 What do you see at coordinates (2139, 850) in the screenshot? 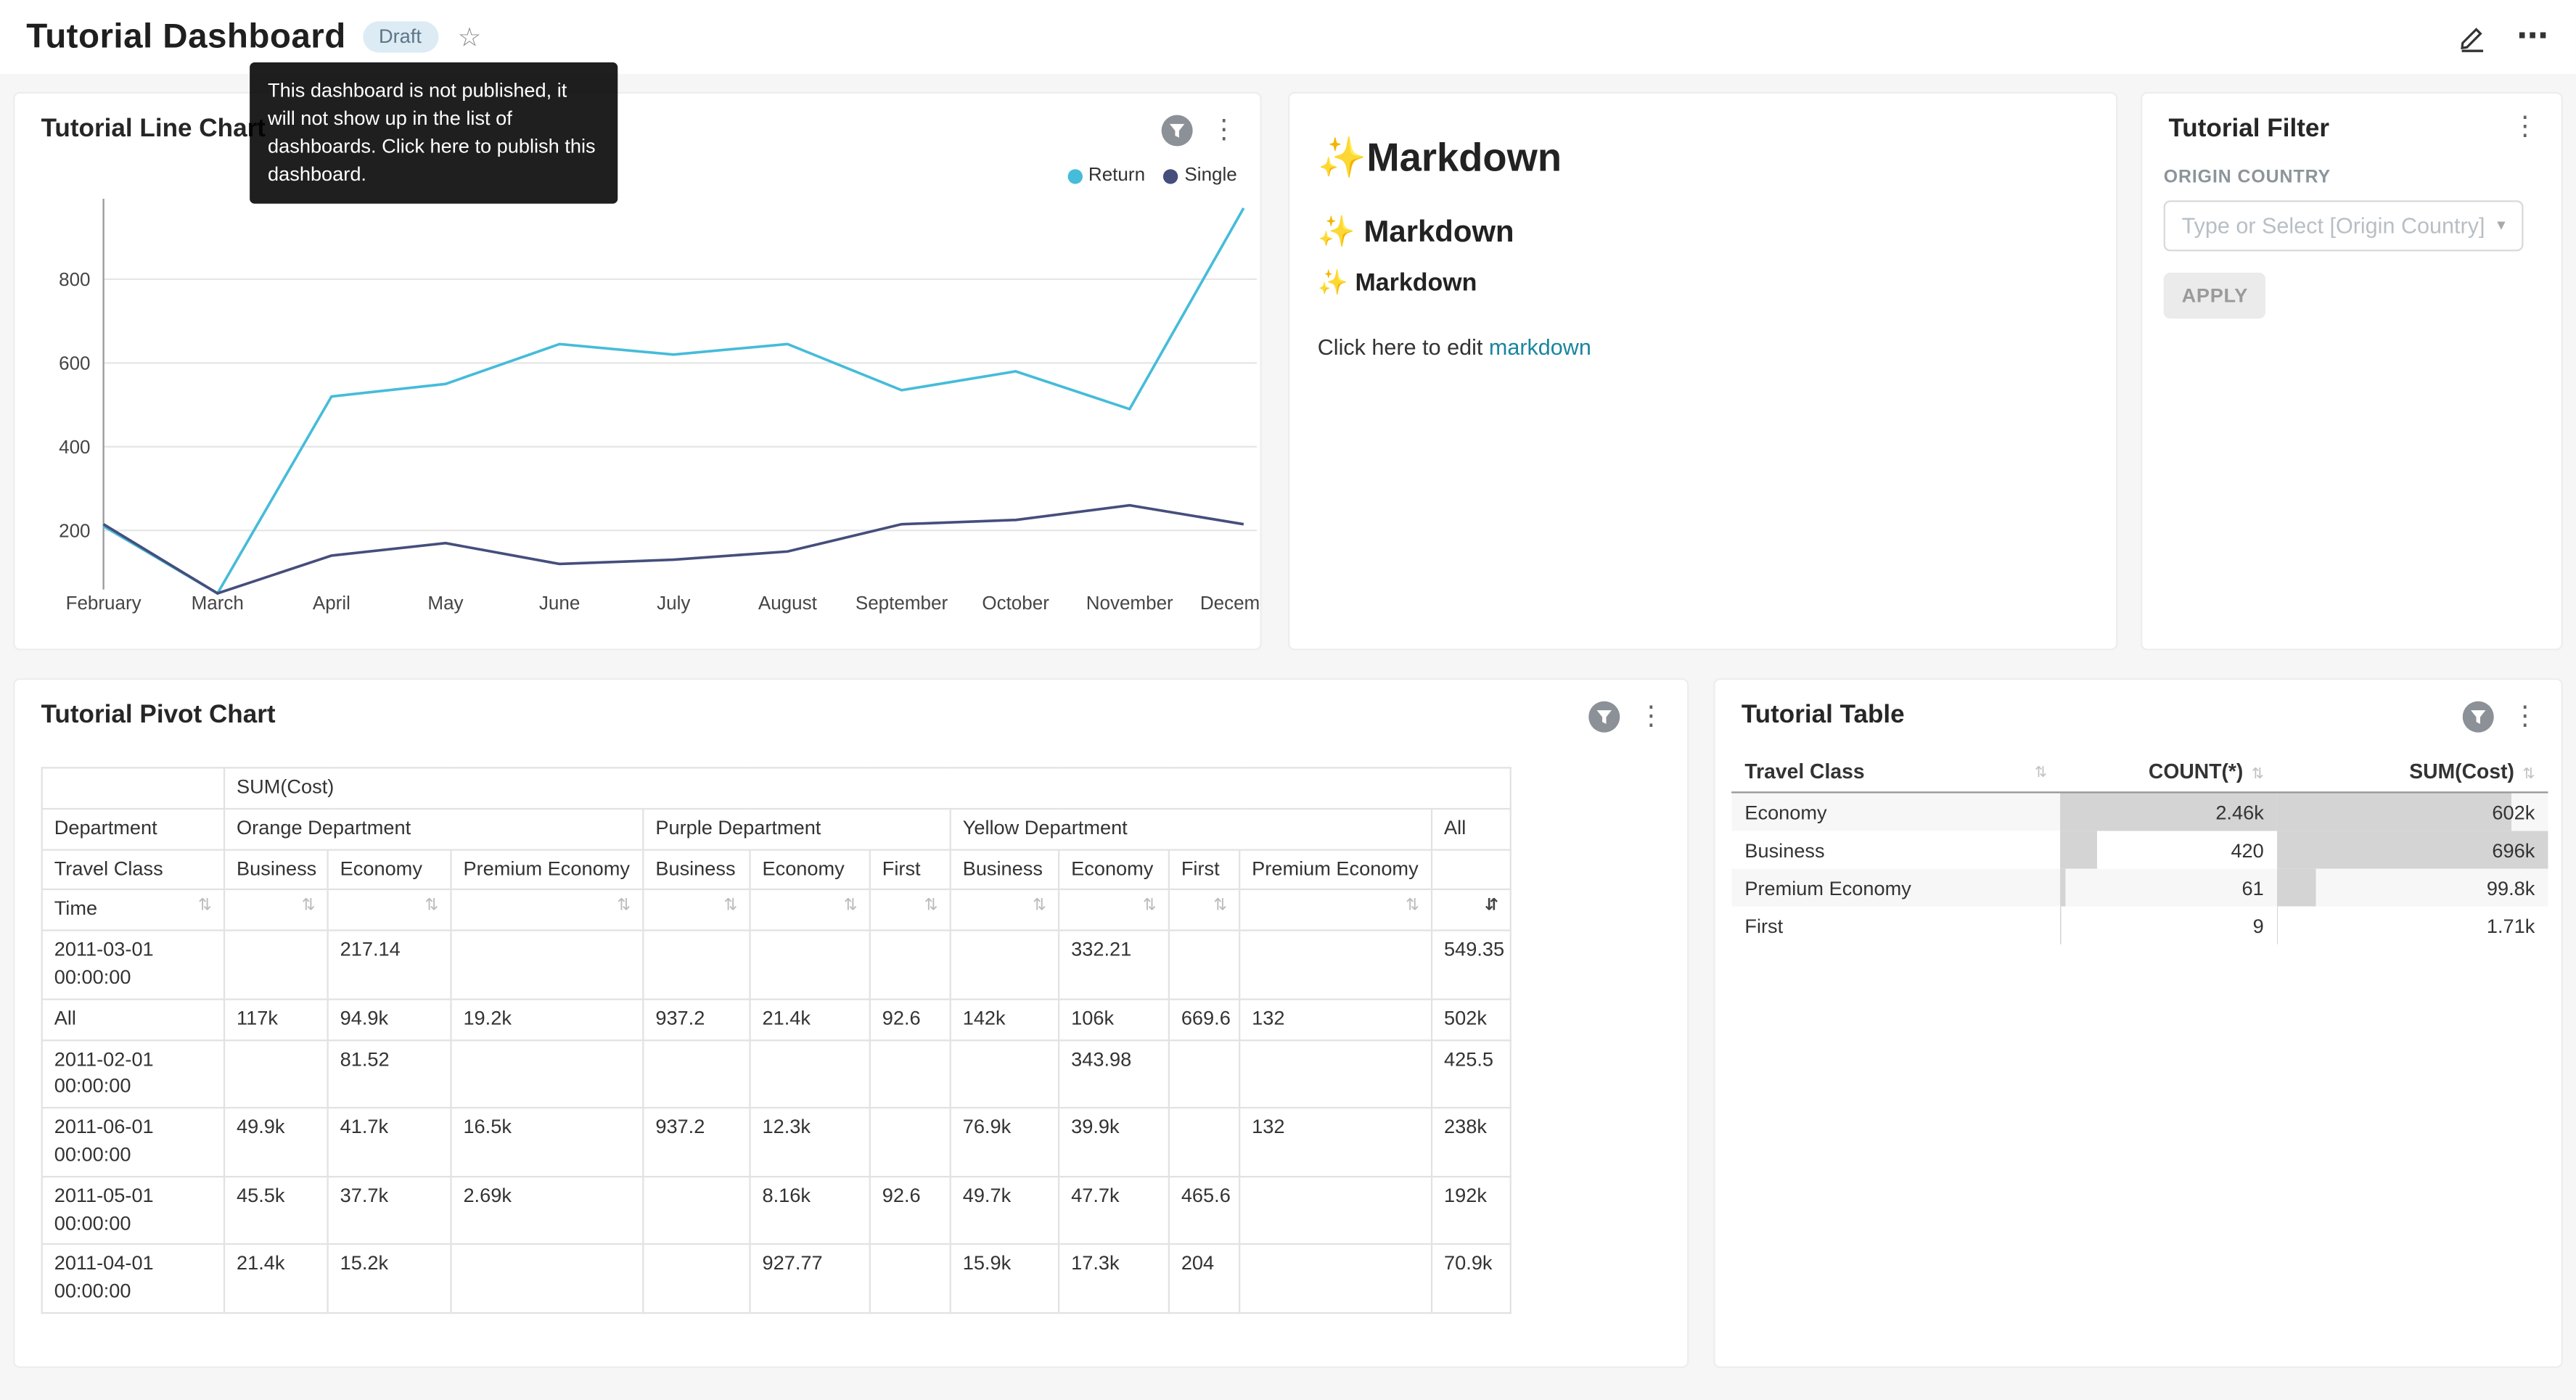
I see `table-row: Business 420 696k` at bounding box center [2139, 850].